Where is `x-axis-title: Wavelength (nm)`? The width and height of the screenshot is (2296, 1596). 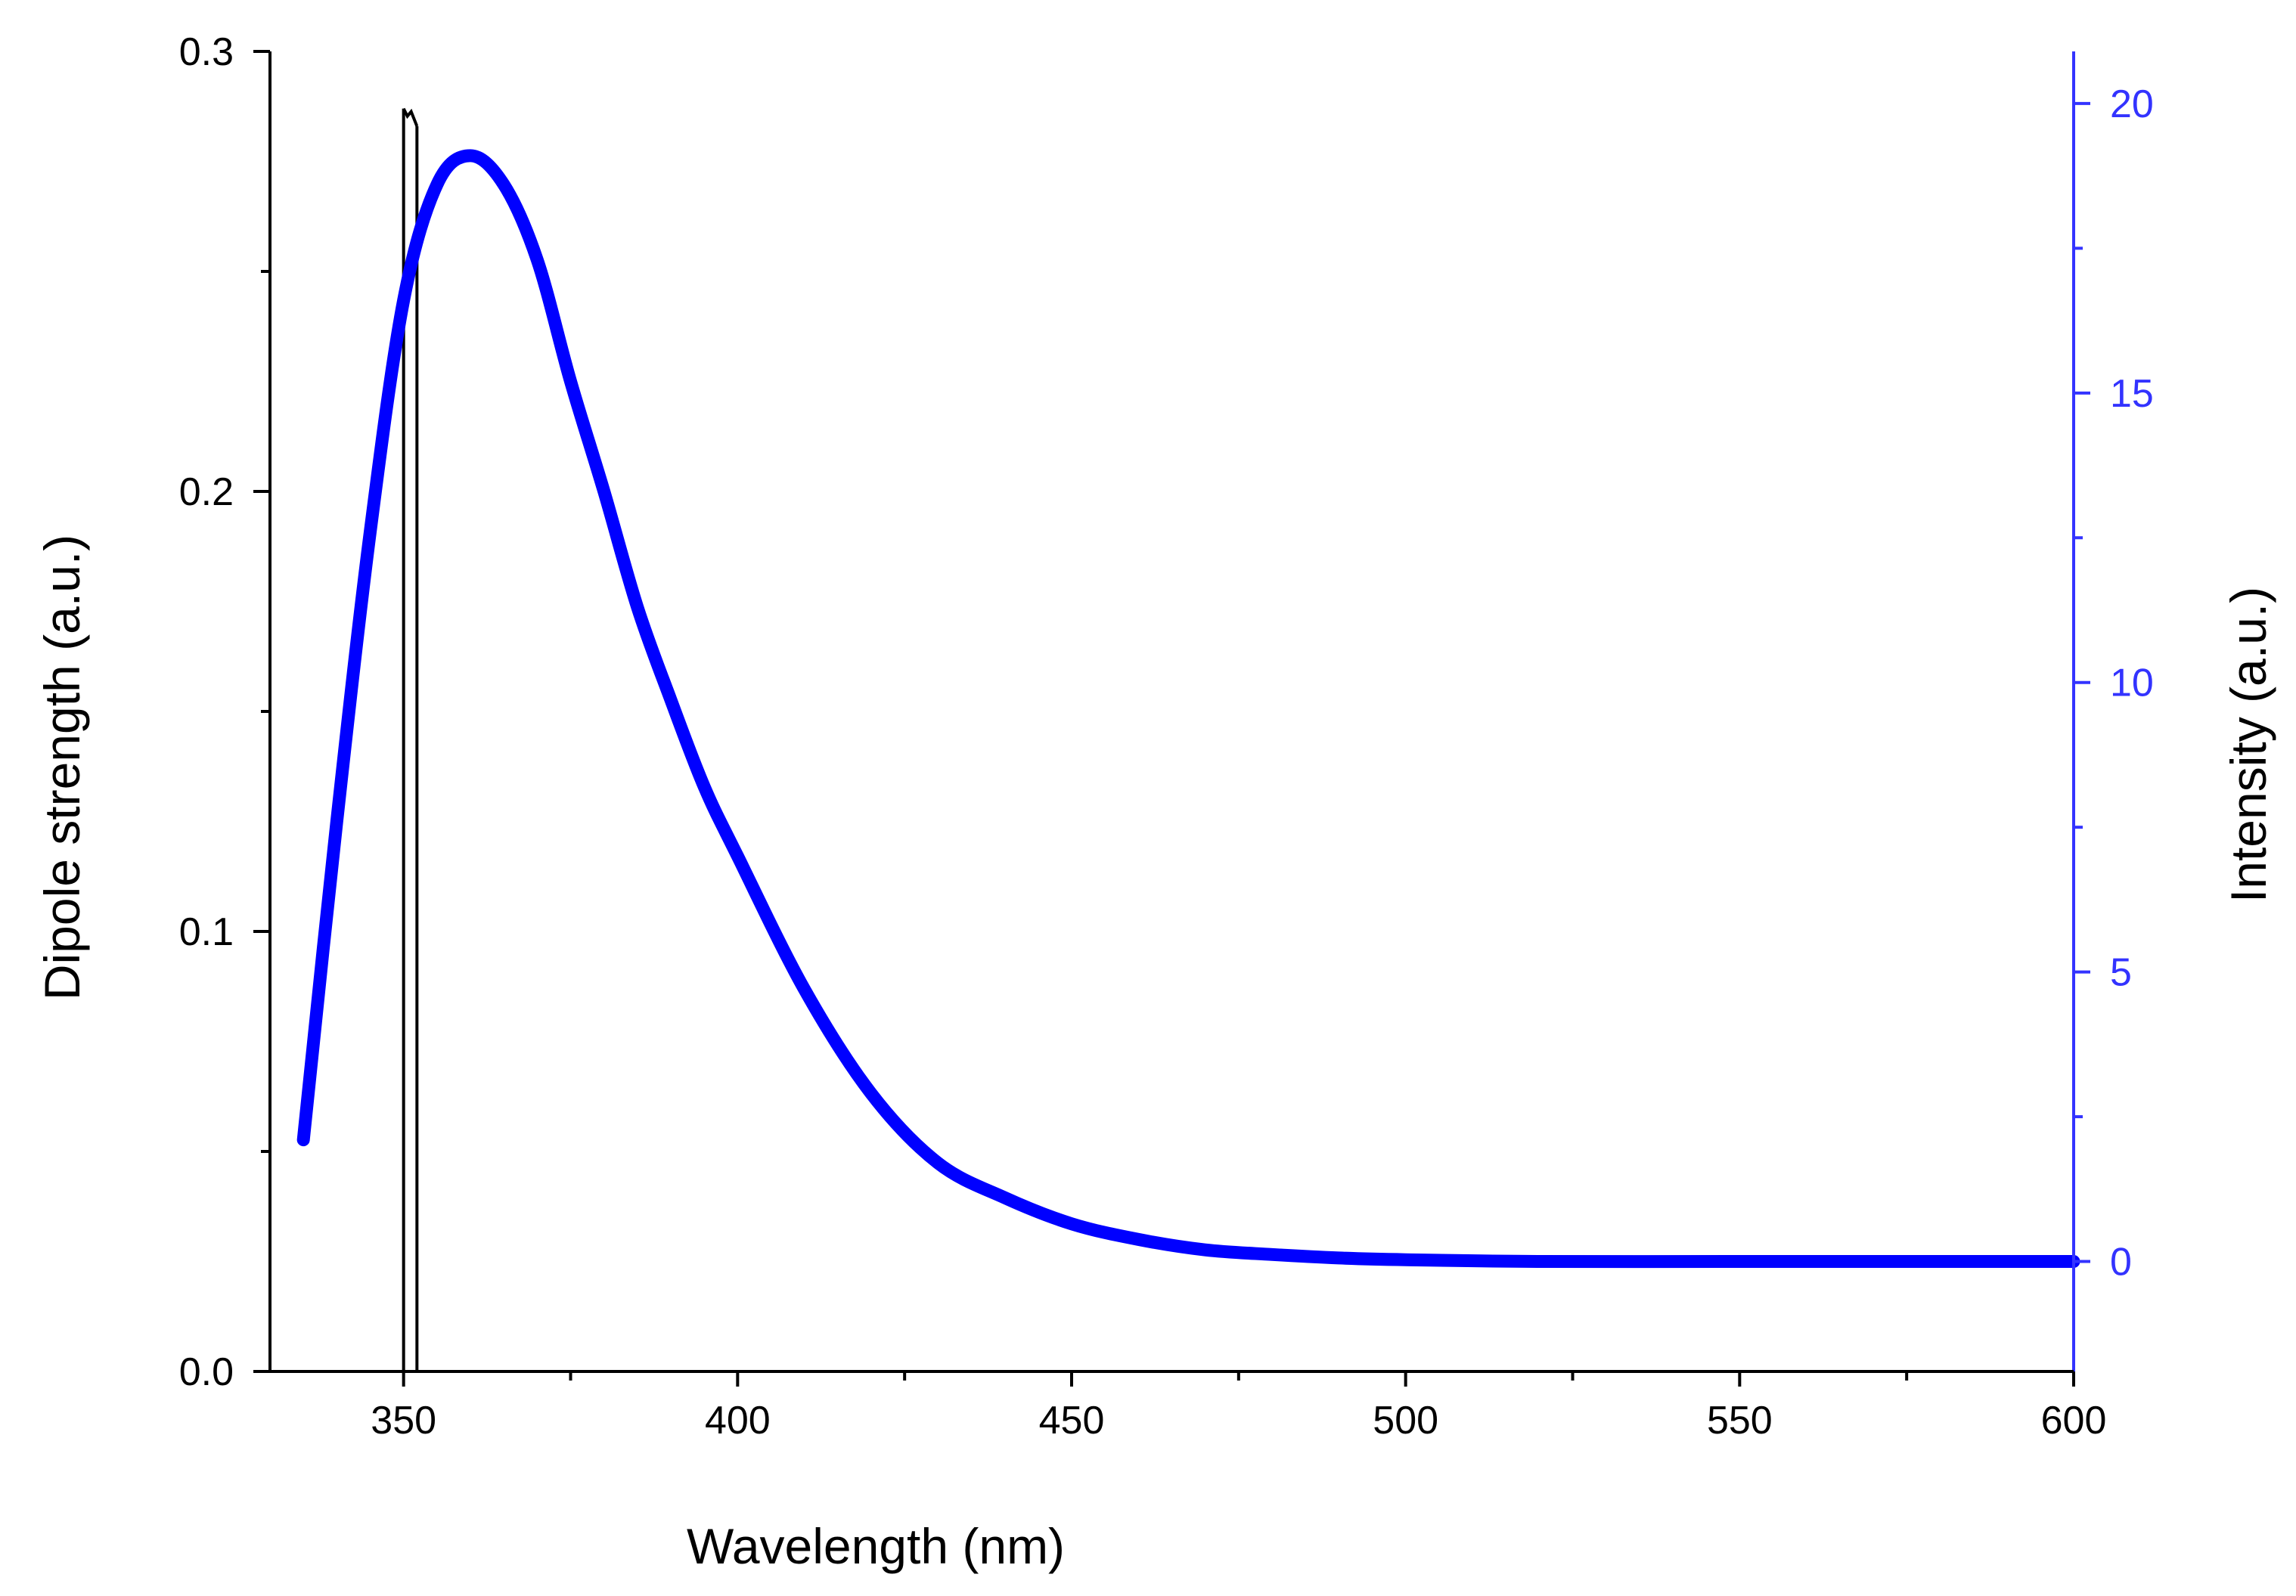
x-axis-title: Wavelength (nm) is located at coordinates (876, 1546).